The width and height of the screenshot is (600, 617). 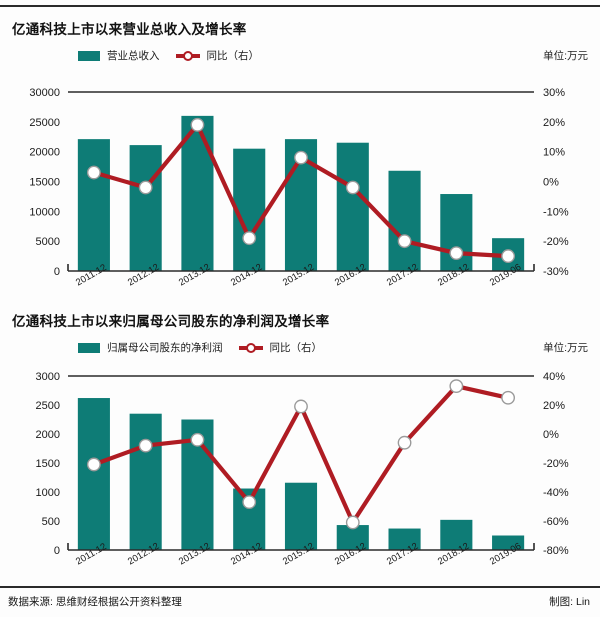 What do you see at coordinates (300, 6) in the screenshot?
I see `top-divider` at bounding box center [300, 6].